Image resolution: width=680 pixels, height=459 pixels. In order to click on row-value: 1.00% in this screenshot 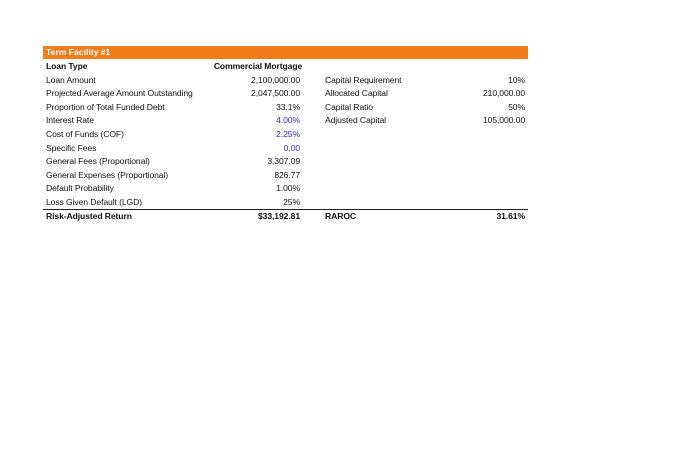, I will do `click(288, 188)`.